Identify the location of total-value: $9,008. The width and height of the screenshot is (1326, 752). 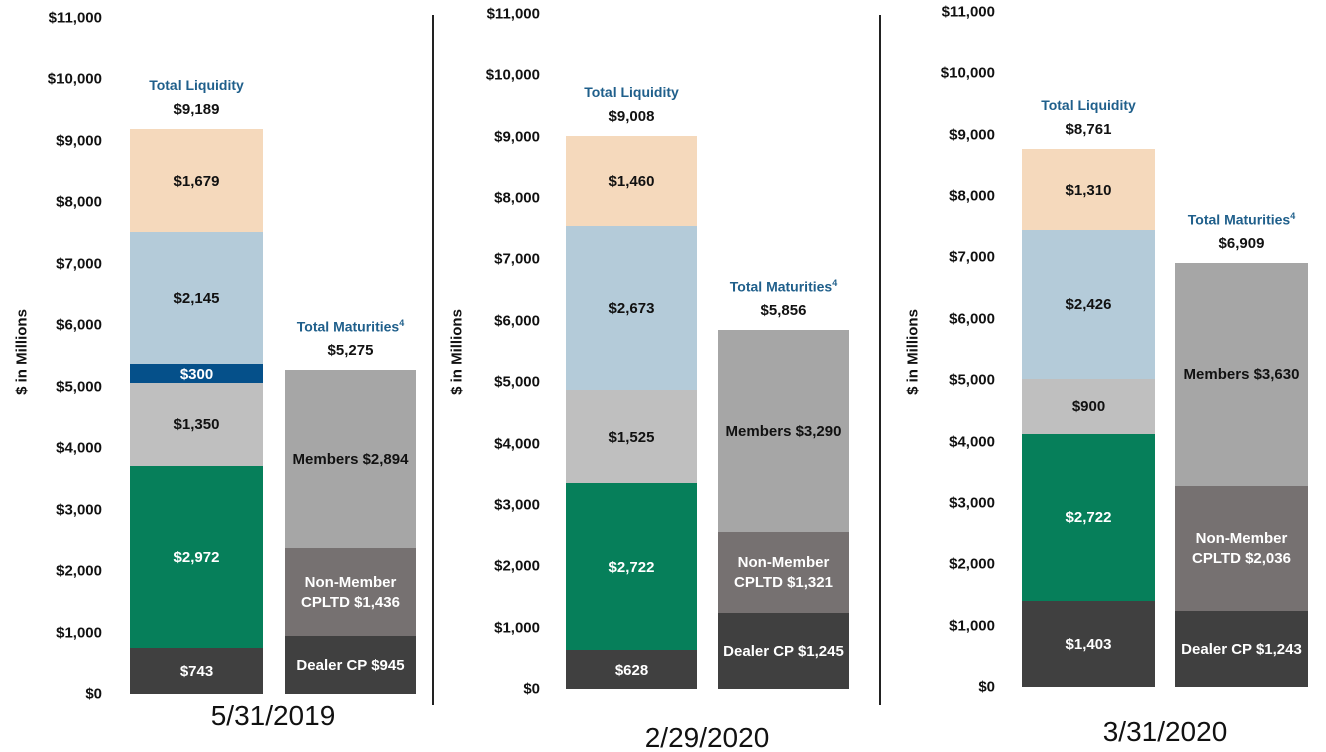
(631, 117).